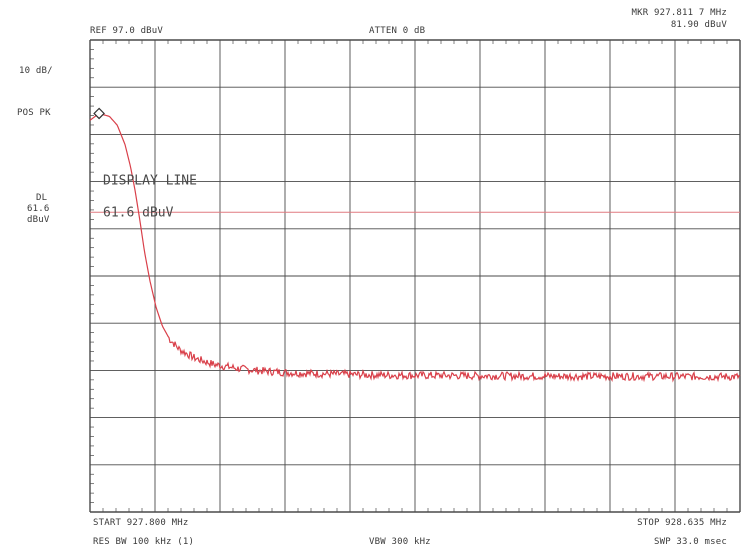  What do you see at coordinates (138, 212) in the screenshot?
I see `display-line-annotation-value: 61.6 dBuV` at bounding box center [138, 212].